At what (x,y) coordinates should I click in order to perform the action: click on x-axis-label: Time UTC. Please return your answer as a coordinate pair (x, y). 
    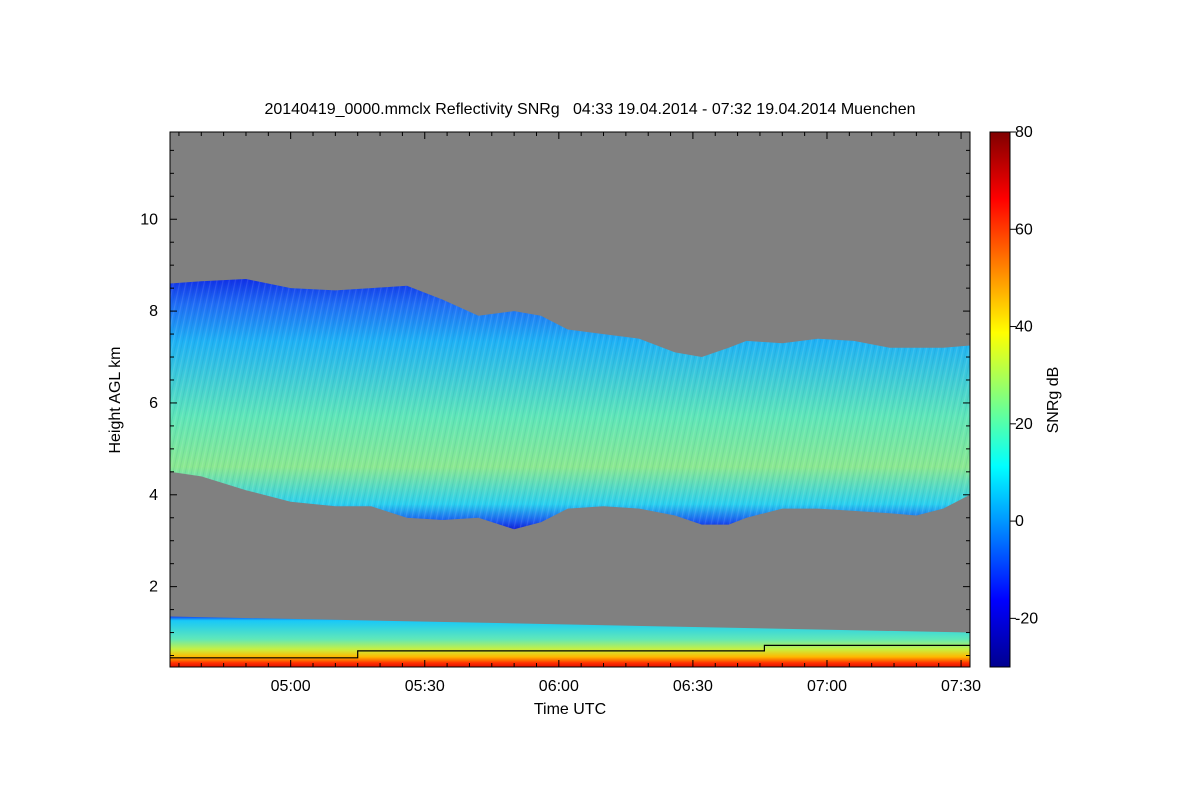
    Looking at the image, I should click on (570, 709).